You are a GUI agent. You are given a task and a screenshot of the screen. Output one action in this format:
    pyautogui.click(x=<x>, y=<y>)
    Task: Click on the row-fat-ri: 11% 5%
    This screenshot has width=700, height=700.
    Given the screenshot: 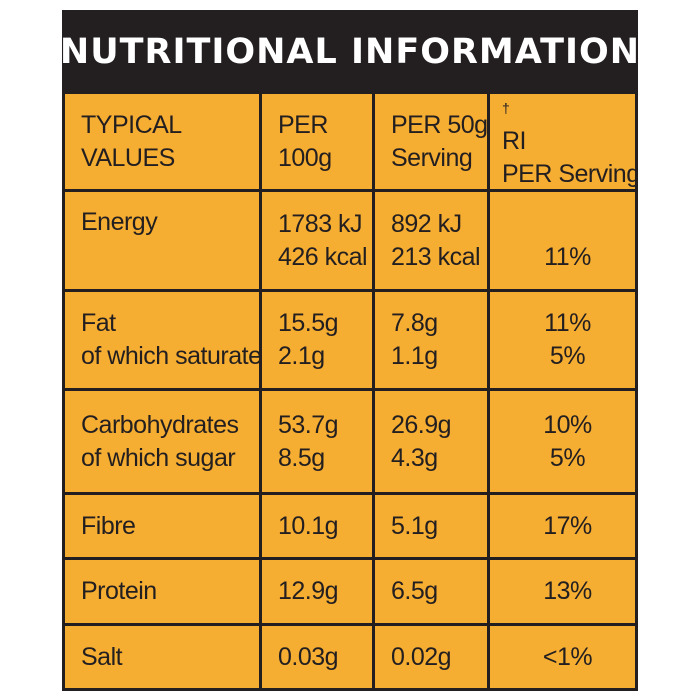 What is the action you would take?
    pyautogui.click(x=562, y=340)
    